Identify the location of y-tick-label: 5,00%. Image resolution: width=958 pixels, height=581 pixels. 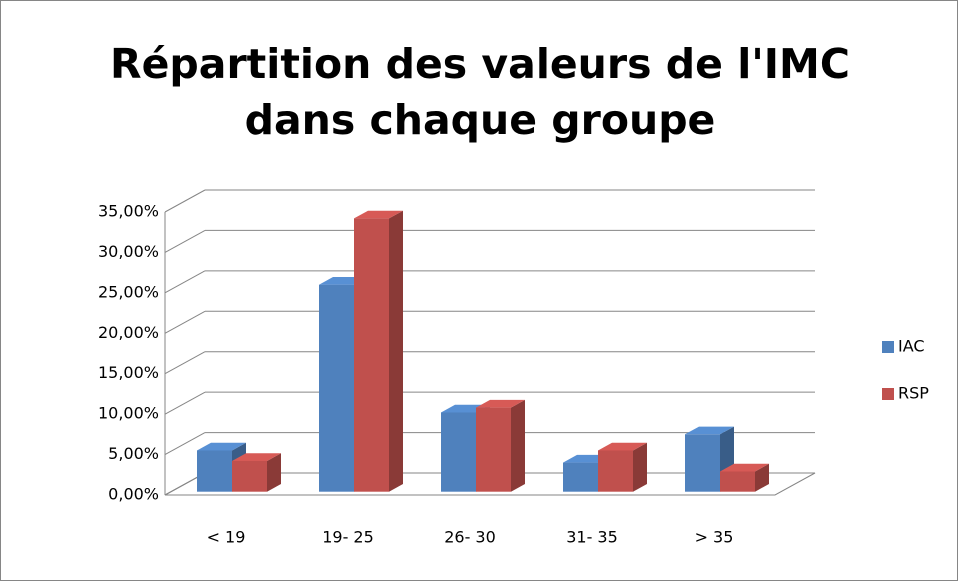
(133, 453).